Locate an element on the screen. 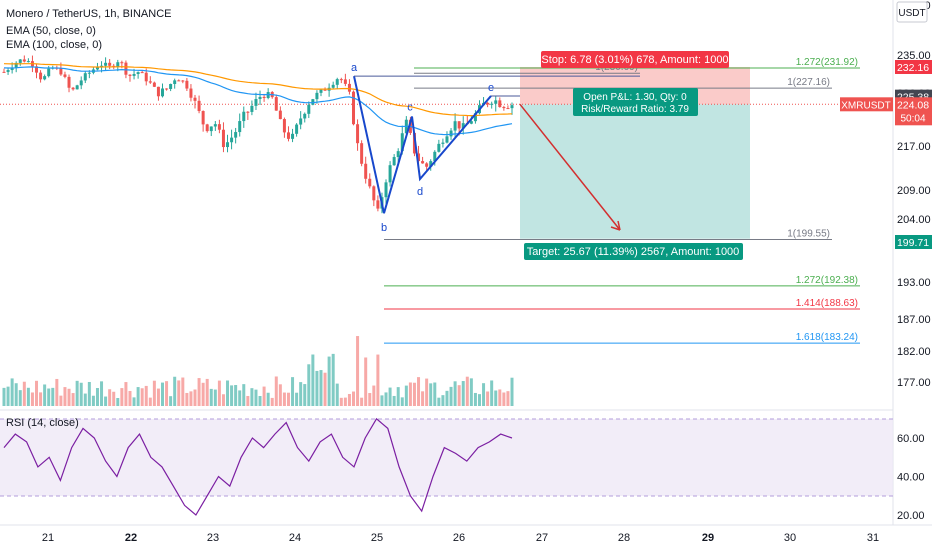  symbol-title: Monero / TetherUS, 1h, BINANCE is located at coordinates (89, 14).